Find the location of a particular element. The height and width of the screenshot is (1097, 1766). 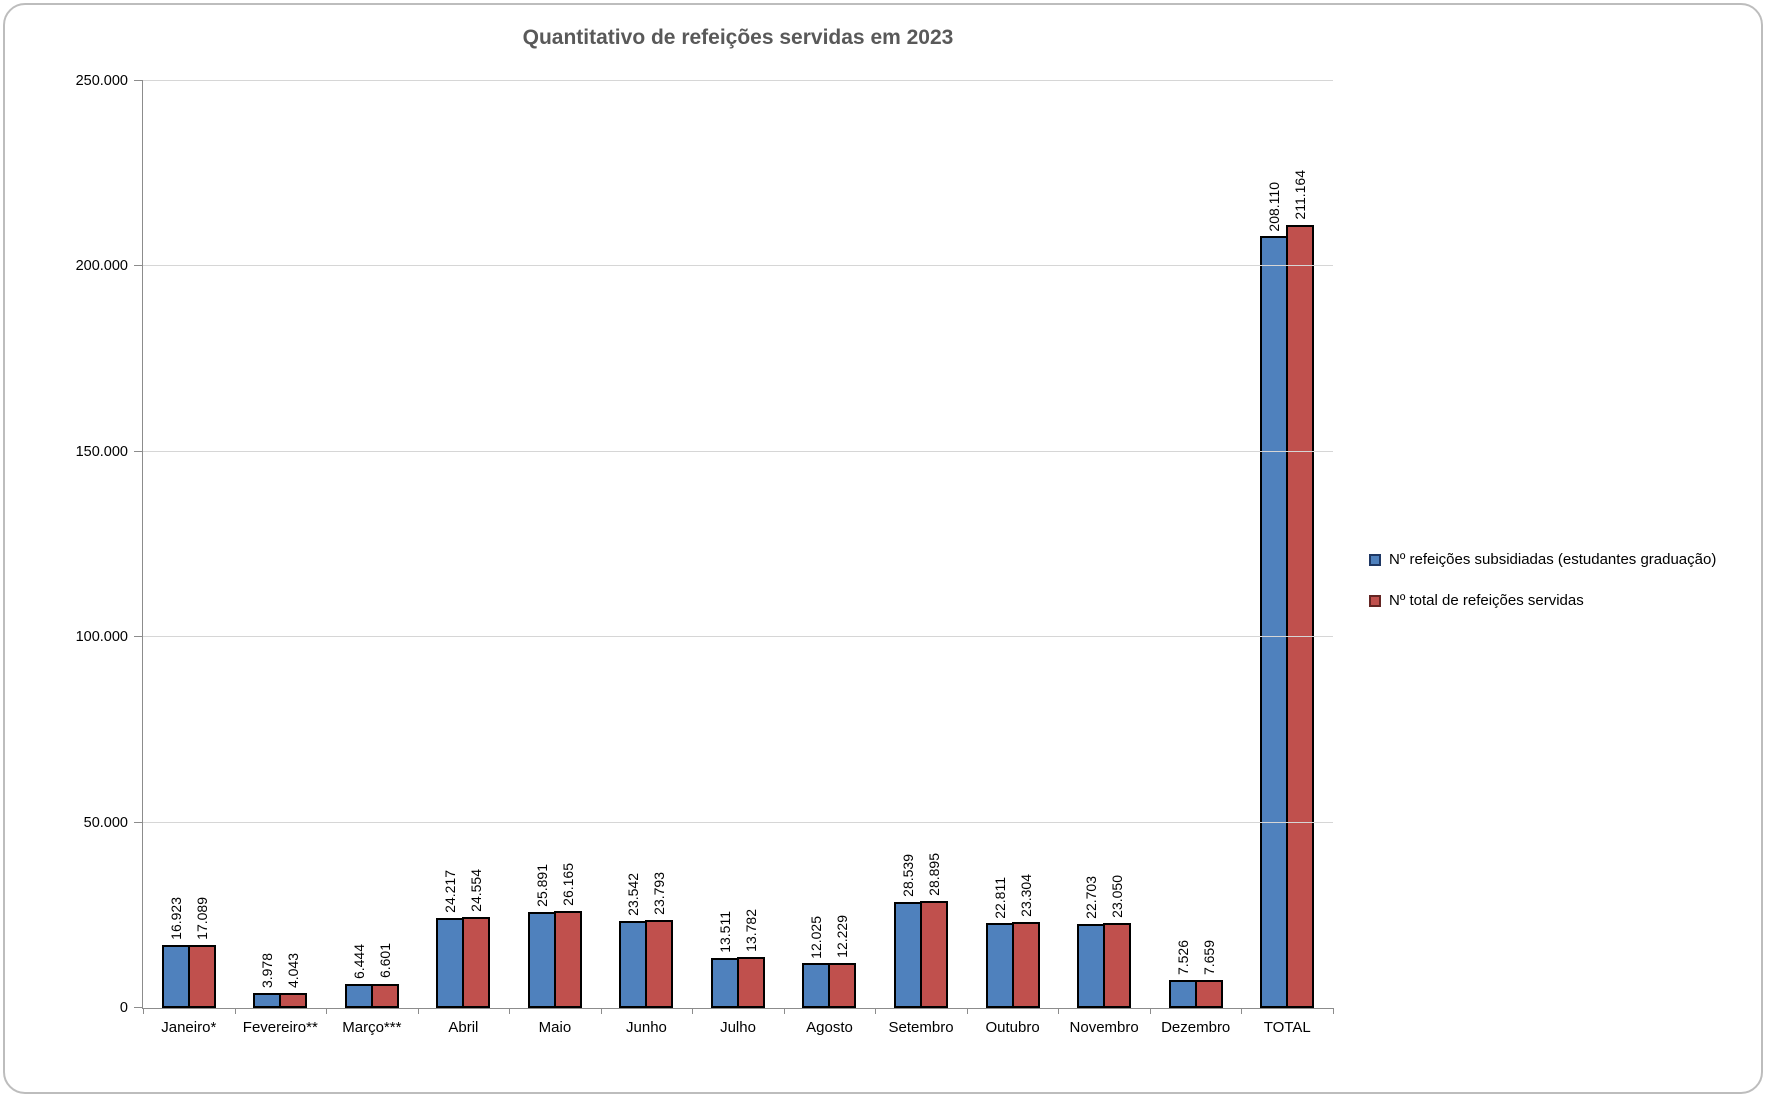

x-category-label: Junho is located at coordinates (646, 1027).